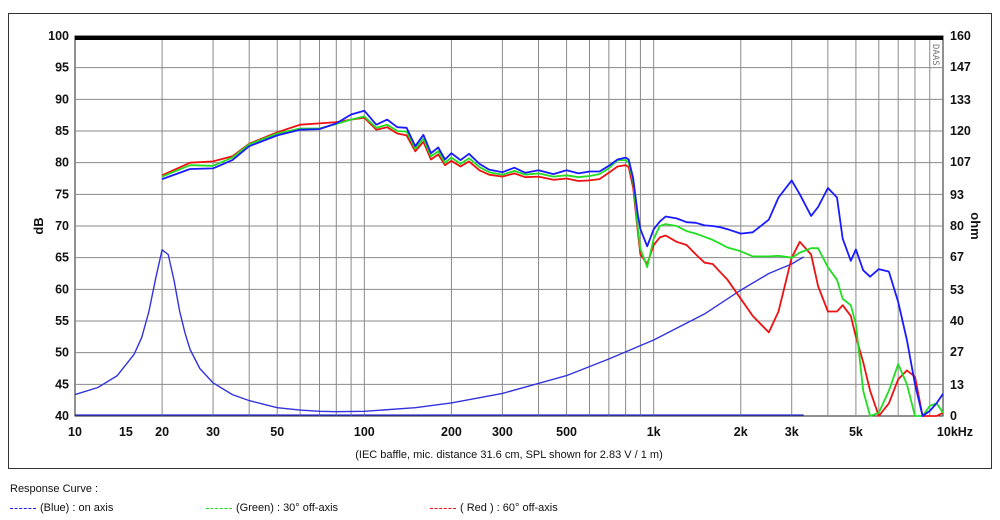 This screenshot has height=520, width=1000. Describe the element at coordinates (451, 432) in the screenshot. I see `x-tick-label: 200` at that location.